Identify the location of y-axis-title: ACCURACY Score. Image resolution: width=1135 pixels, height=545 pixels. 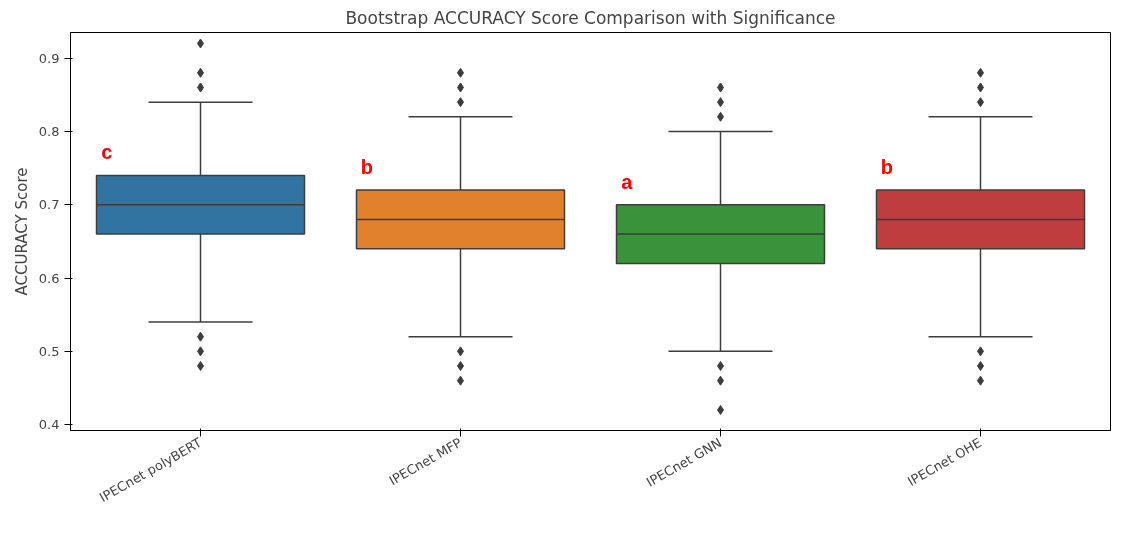
(21, 231).